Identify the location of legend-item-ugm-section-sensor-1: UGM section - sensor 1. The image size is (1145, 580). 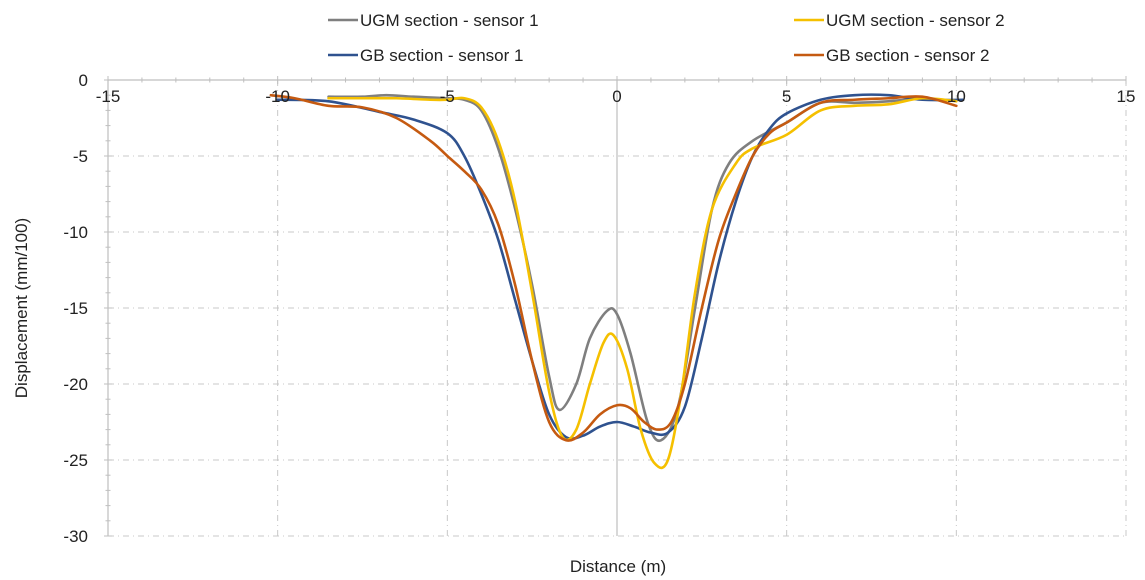
(433, 20).